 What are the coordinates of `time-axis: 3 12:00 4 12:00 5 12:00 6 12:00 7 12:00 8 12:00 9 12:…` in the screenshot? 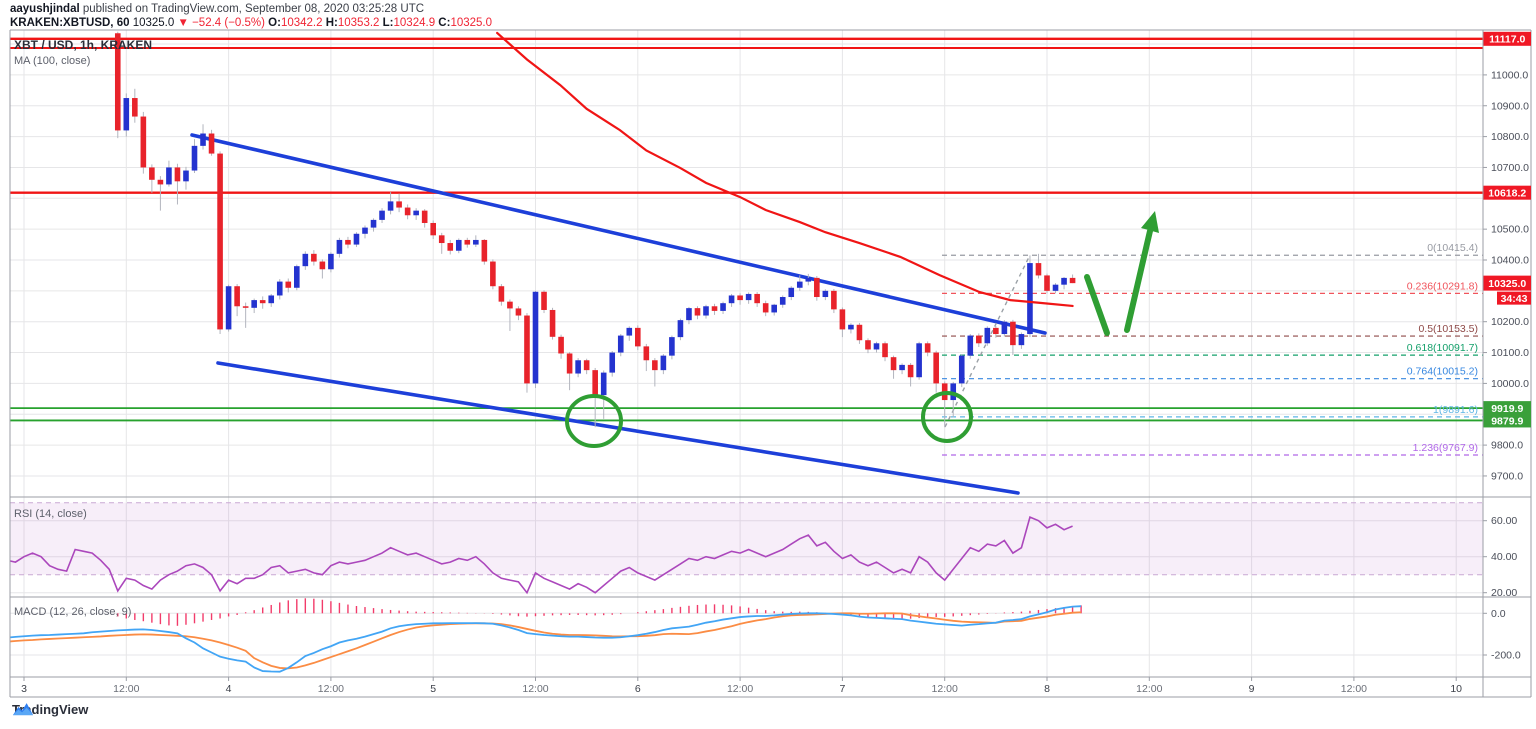 It's located at (741, 686).